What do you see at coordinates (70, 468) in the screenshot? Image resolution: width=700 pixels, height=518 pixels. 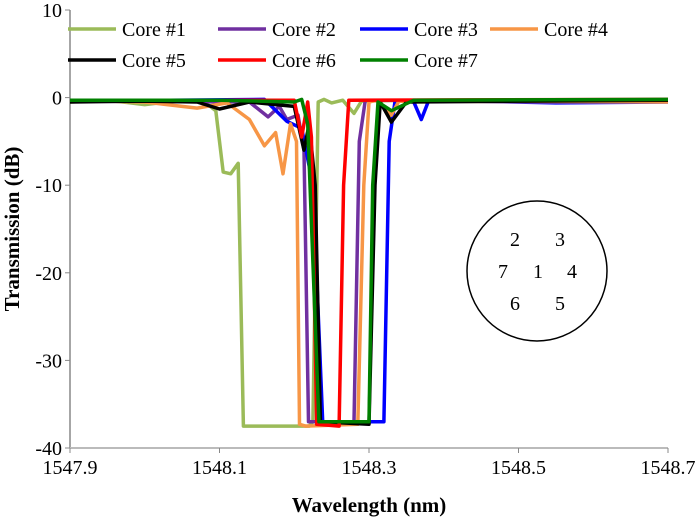 I see `x-tick-label: 1547.9` at bounding box center [70, 468].